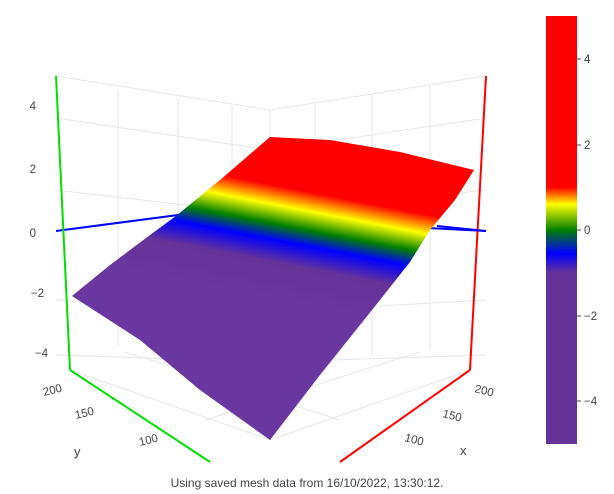 This screenshot has height=494, width=614. I want to click on z-tick-label: 0, so click(33, 234).